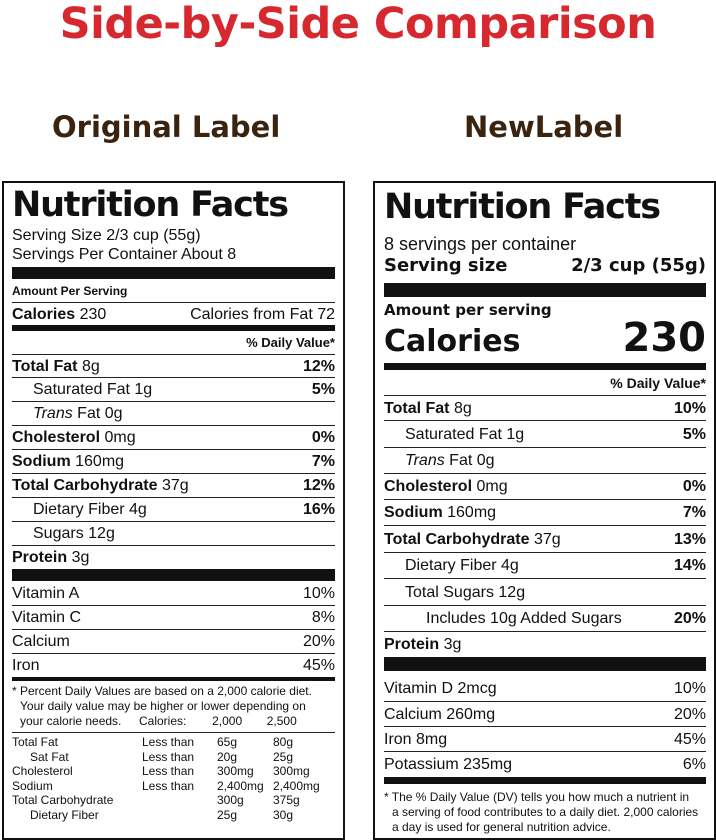 The width and height of the screenshot is (716, 840). Describe the element at coordinates (468, 310) in the screenshot. I see `amount-per-serving: Amount per serving` at that location.